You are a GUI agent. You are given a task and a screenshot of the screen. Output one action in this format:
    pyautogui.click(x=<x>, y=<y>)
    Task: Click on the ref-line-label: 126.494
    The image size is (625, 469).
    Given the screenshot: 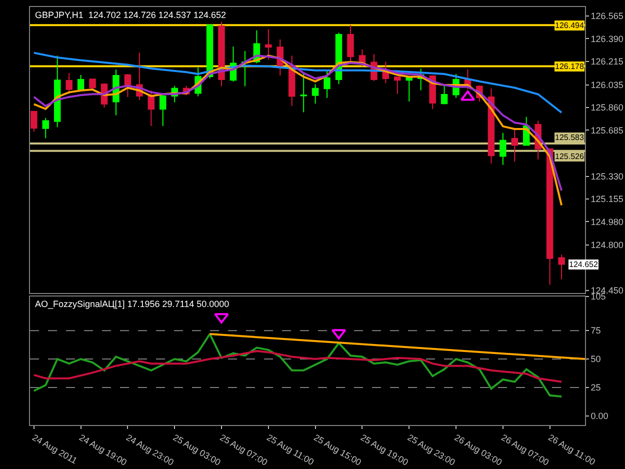 What is the action you would take?
    pyautogui.click(x=569, y=25)
    